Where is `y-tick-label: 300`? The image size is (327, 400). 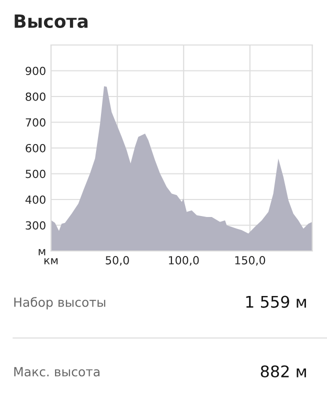
y-tick-label: 300 is located at coordinates (36, 225).